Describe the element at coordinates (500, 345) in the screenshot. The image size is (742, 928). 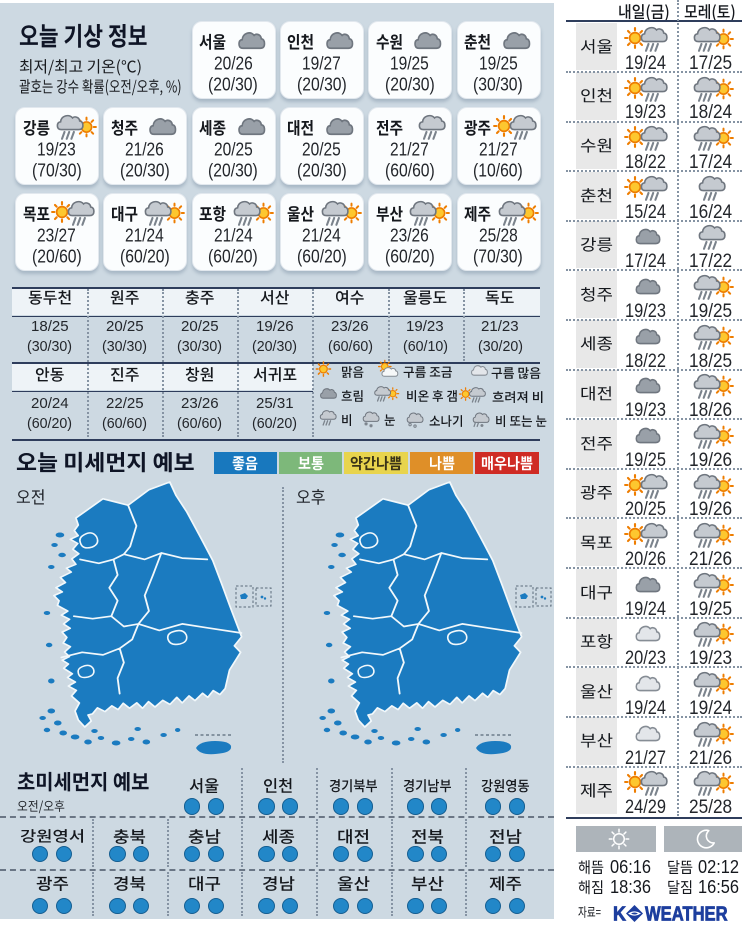
I see `svg-text: (30/20)` at that location.